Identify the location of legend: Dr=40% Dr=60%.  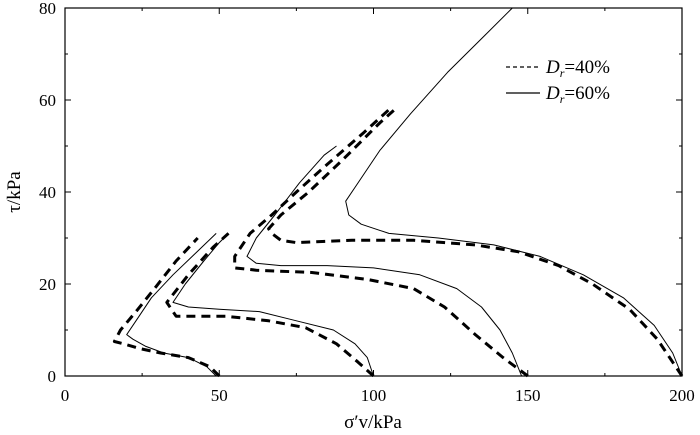
(558, 81).